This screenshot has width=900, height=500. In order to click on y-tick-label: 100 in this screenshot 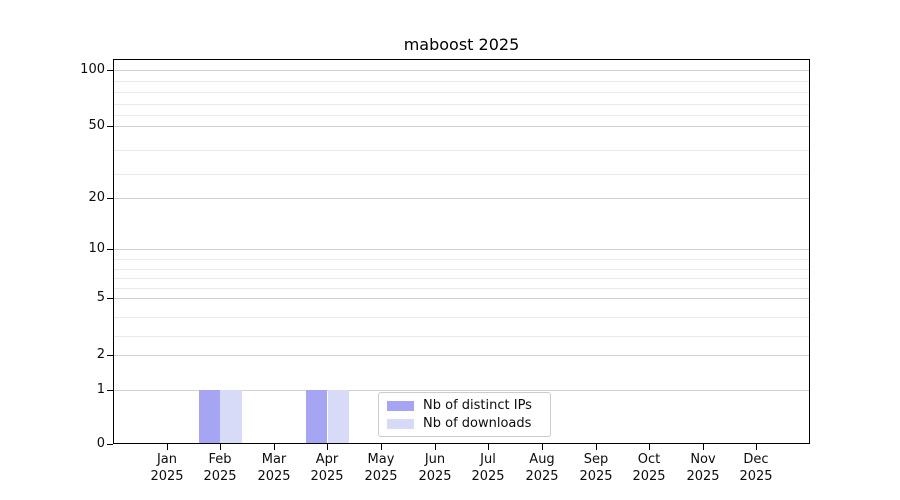, I will do `click(92, 69)`.